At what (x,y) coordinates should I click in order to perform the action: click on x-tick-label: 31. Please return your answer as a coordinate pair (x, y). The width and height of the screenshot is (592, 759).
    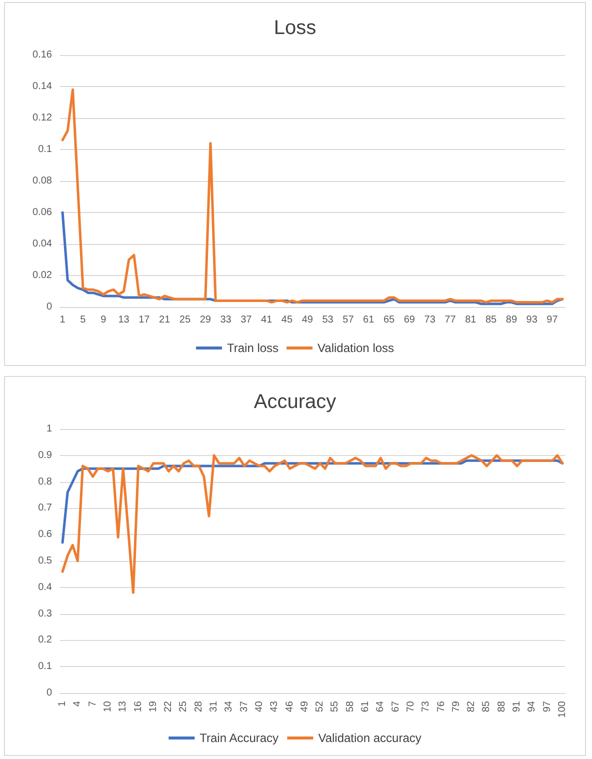
    Looking at the image, I should click on (214, 706).